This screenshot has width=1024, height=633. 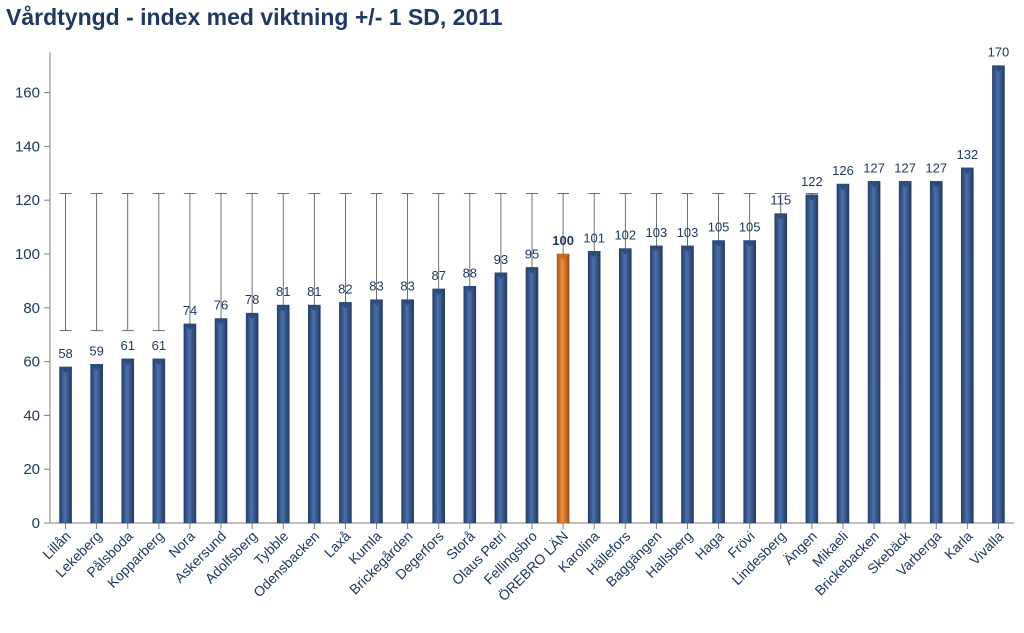 What do you see at coordinates (470, 272) in the screenshot?
I see `data-label: 88` at bounding box center [470, 272].